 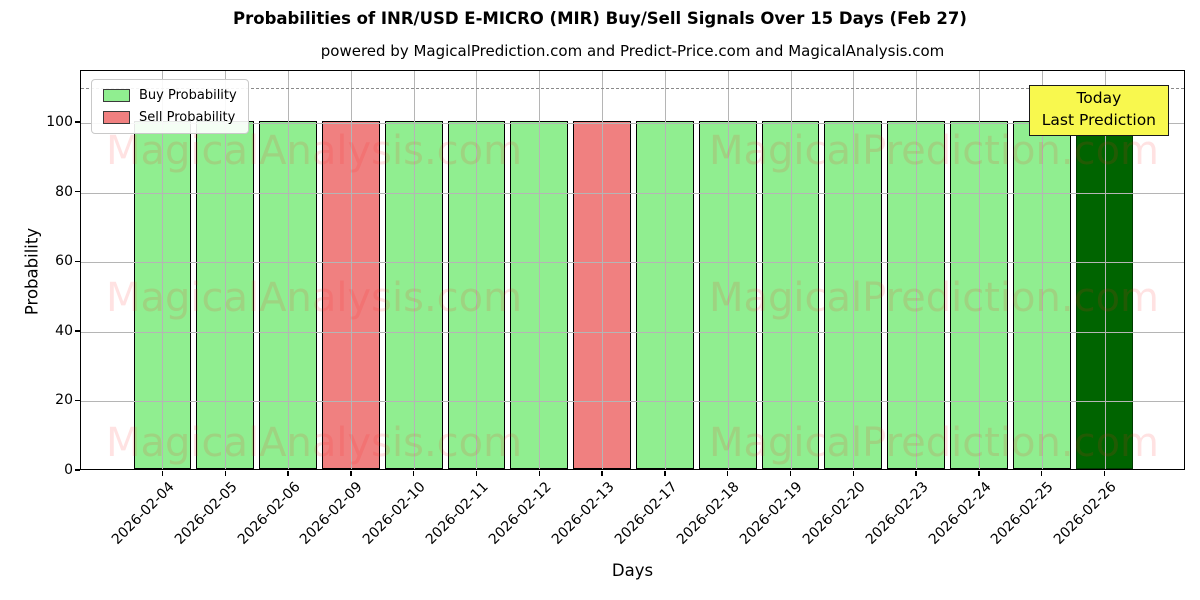 I want to click on today-annotation-line1: Today, so click(x=1099, y=98).